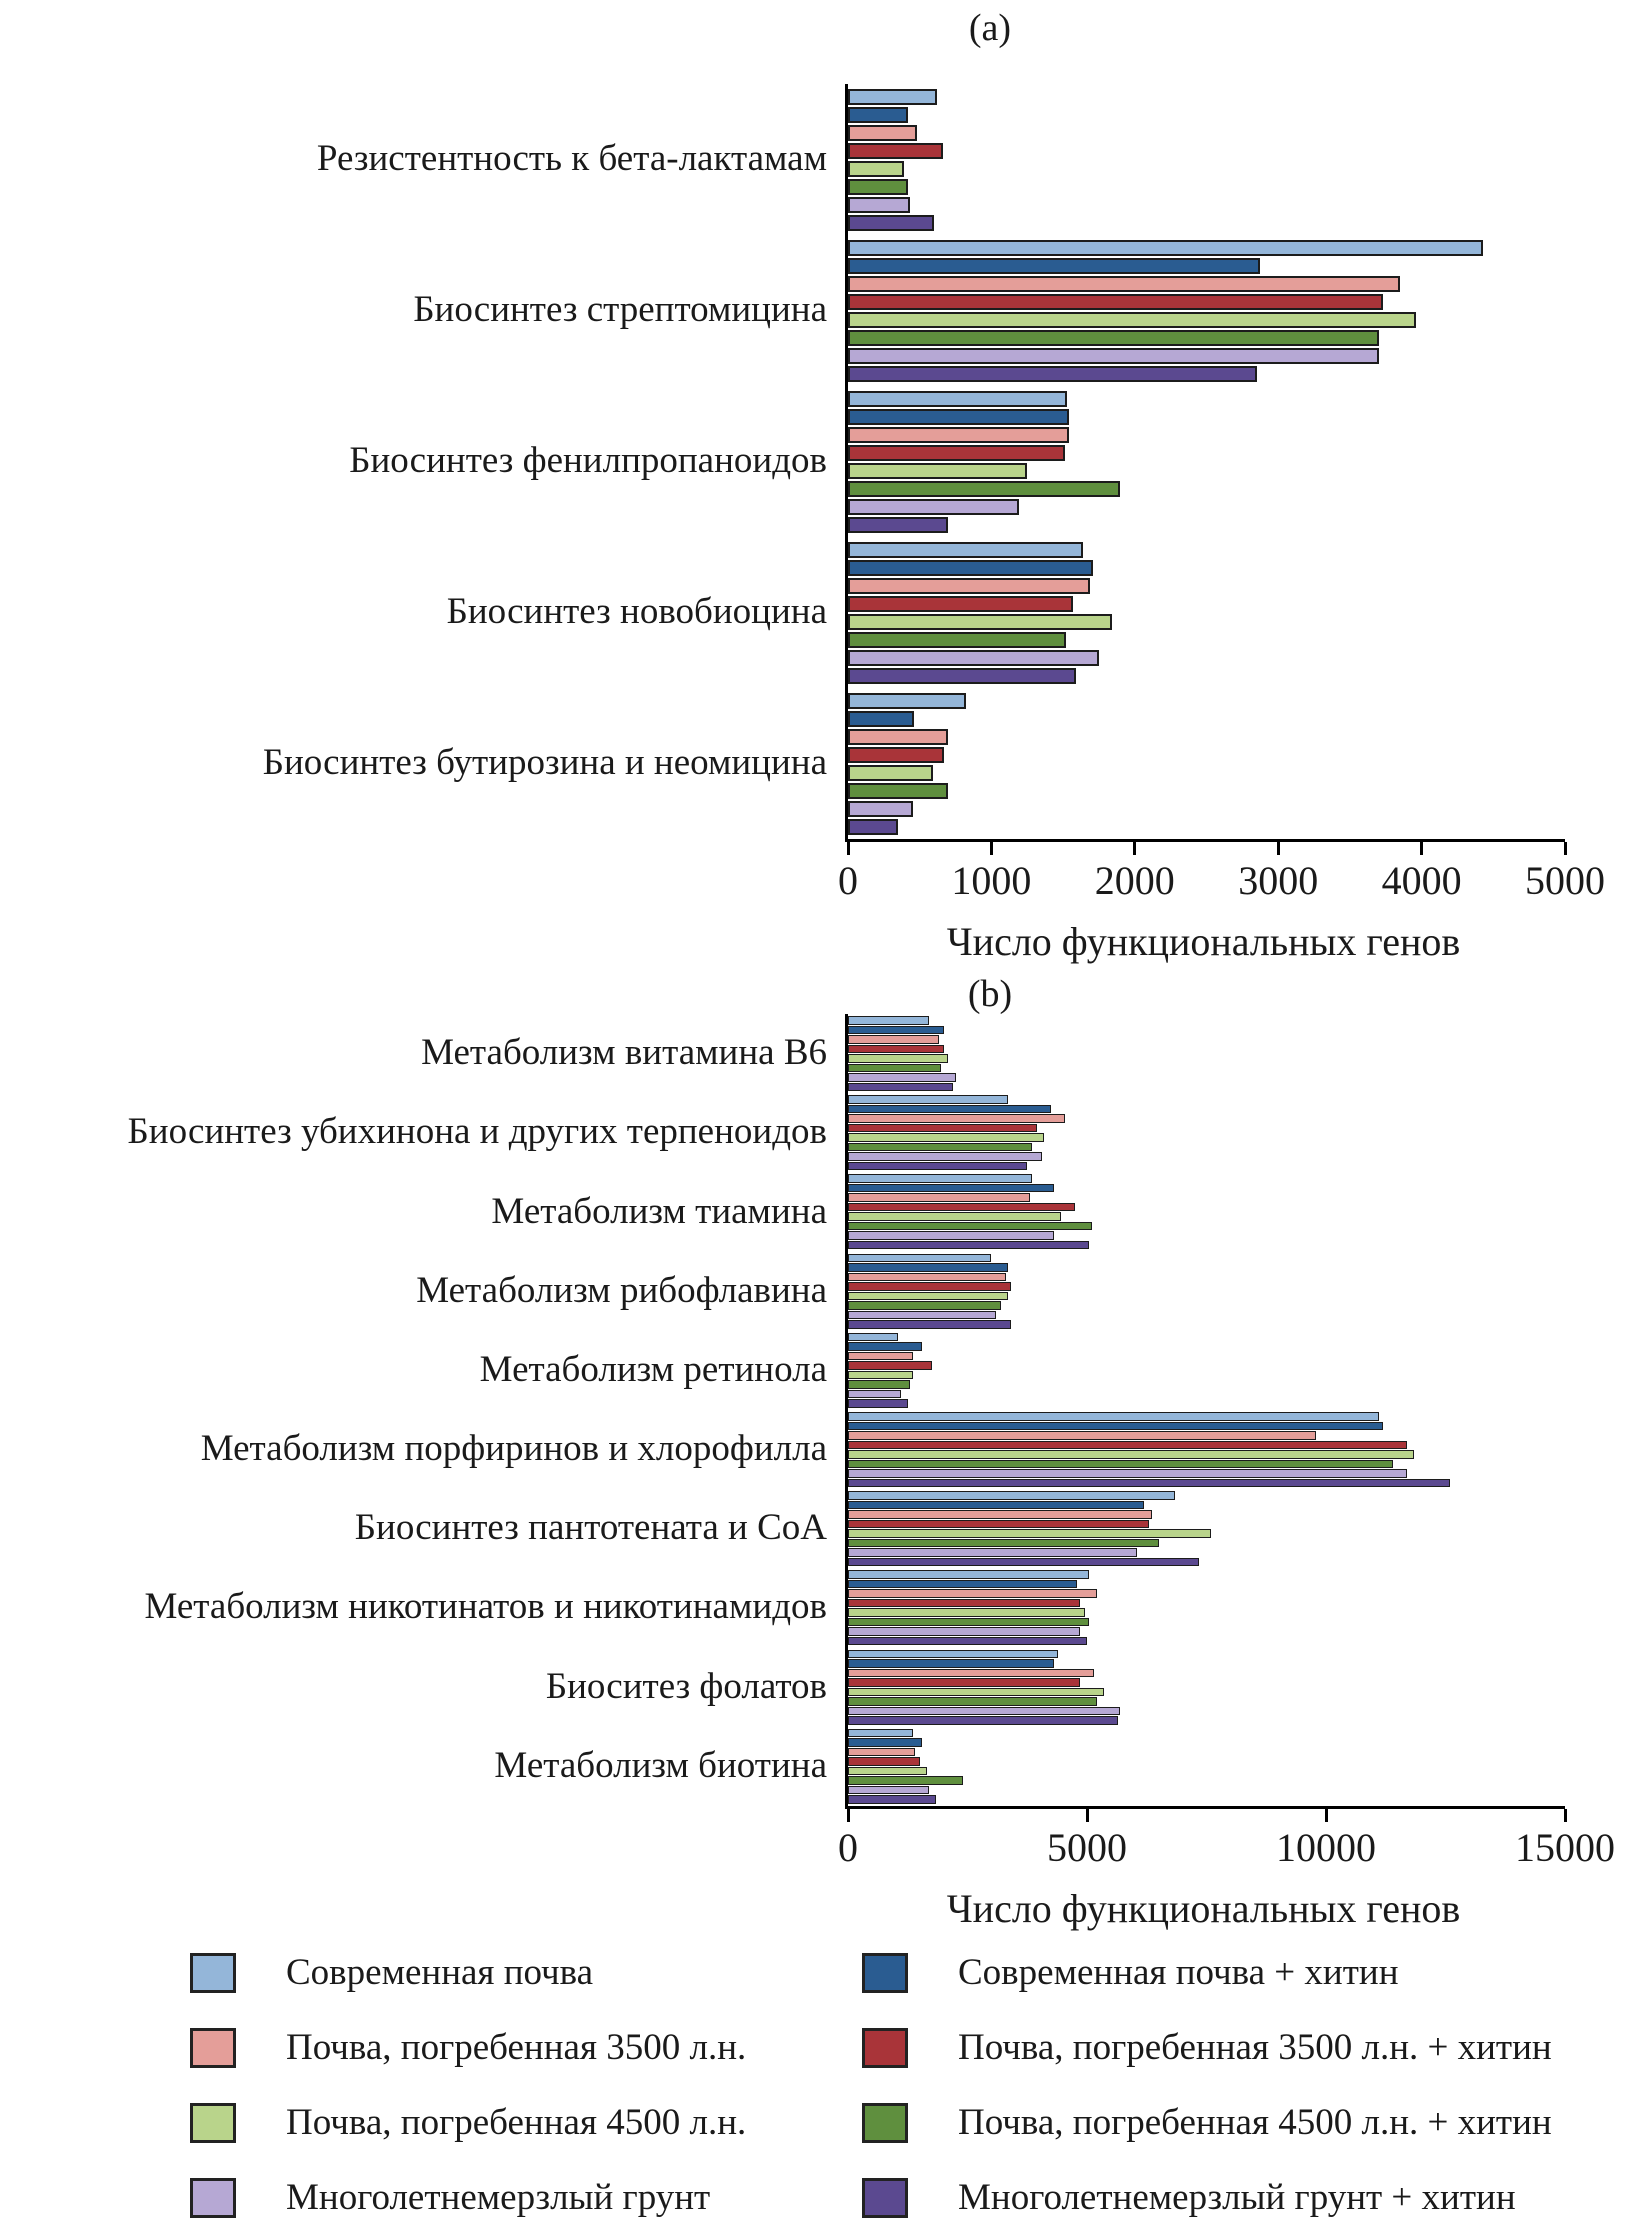 The width and height of the screenshot is (1651, 2221). Describe the element at coordinates (624, 1053) in the screenshot. I see `category-label: Метаболизм витамина B6` at that location.